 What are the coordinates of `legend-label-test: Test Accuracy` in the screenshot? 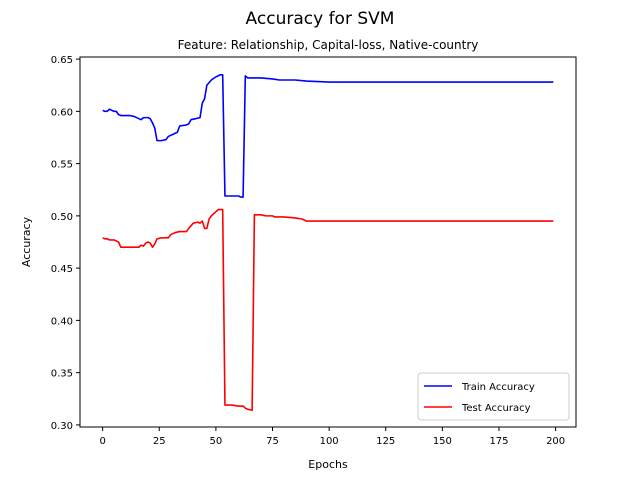 It's located at (496, 408).